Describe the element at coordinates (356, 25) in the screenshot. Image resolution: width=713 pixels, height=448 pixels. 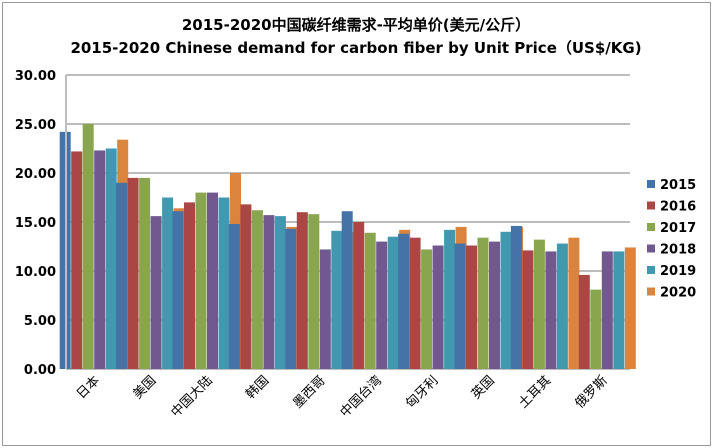
I see `chart-title: 2015-2020中国碳纤维需求-平均单价(美元/公斤）` at that location.